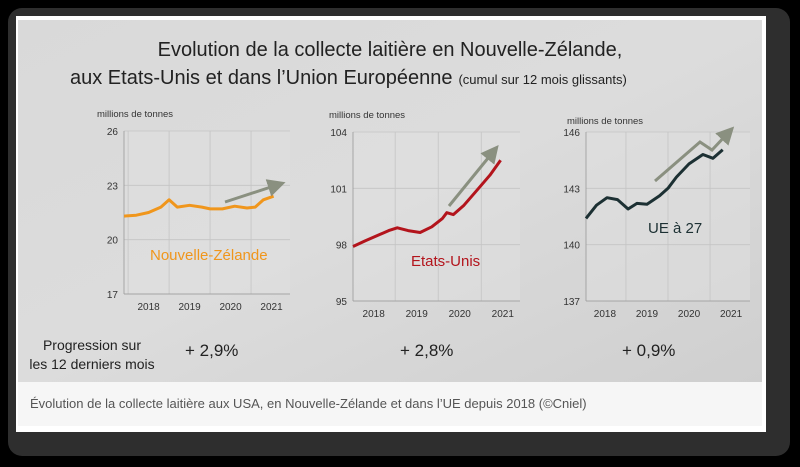 The height and width of the screenshot is (467, 800). Describe the element at coordinates (571, 189) in the screenshot. I see `y-tick-label: 143` at that location.